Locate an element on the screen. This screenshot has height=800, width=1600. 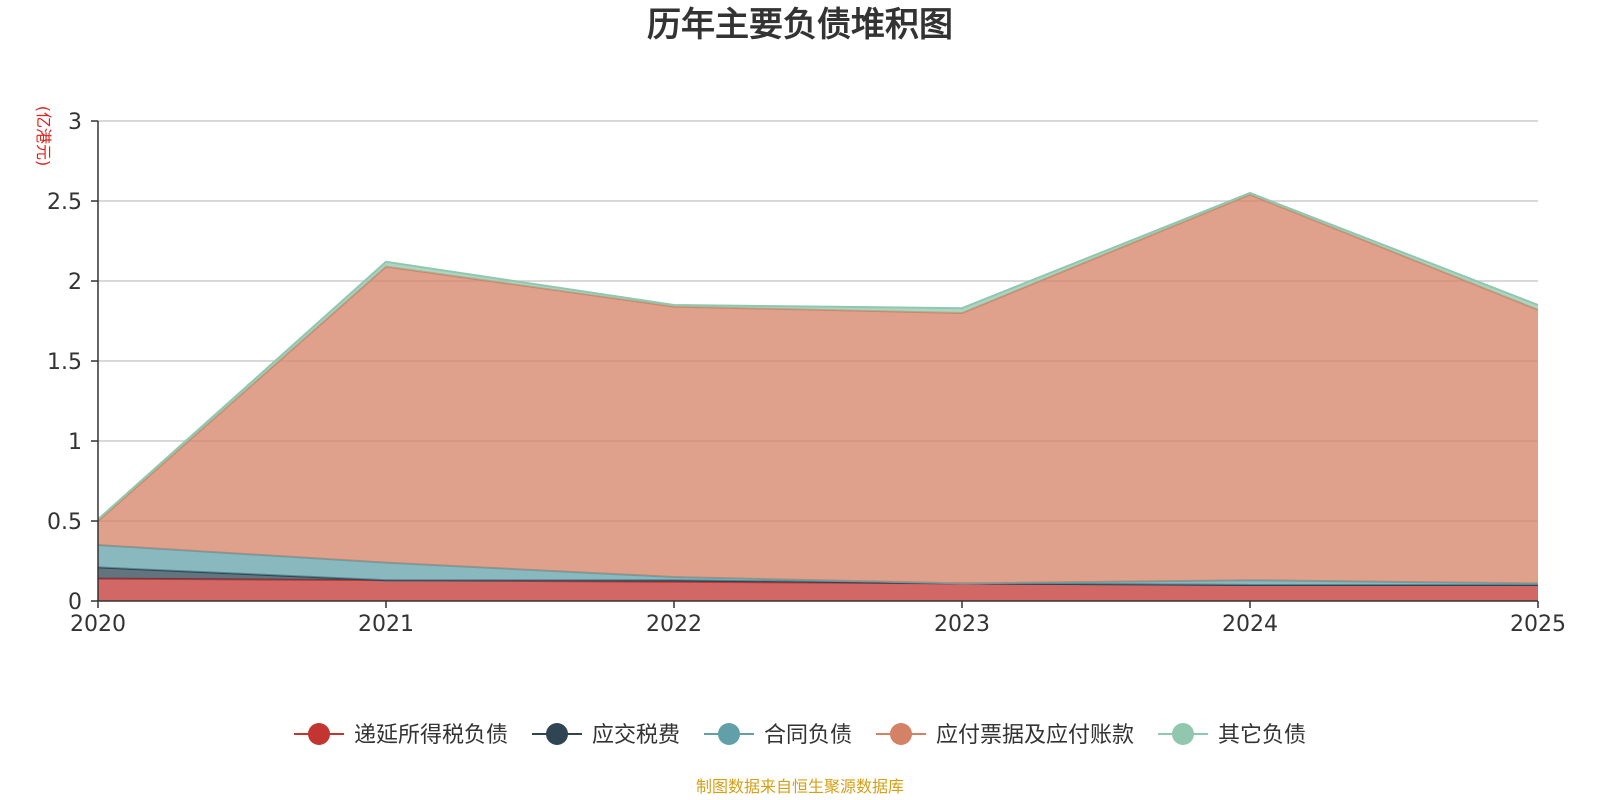
y-tick-label: 3 is located at coordinates (75, 122).